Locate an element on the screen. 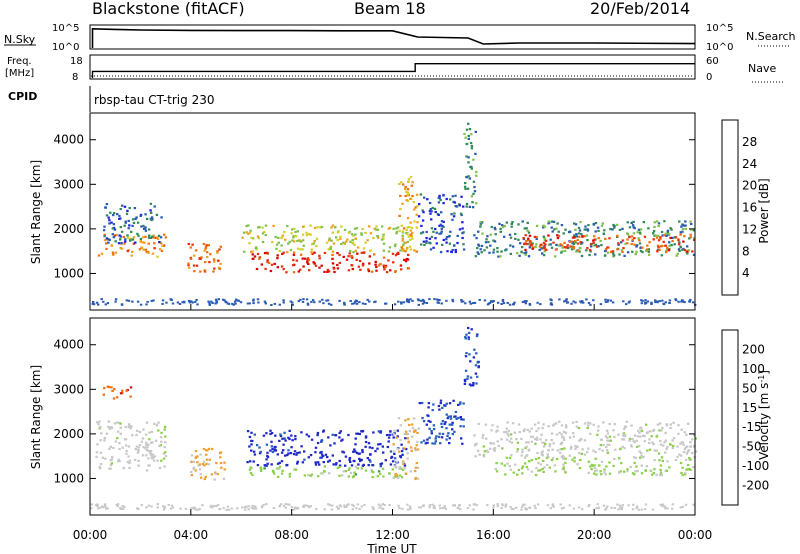 Image resolution: width=800 pixels, height=554 pixels. y-tick-label: 2000 is located at coordinates (68, 434).